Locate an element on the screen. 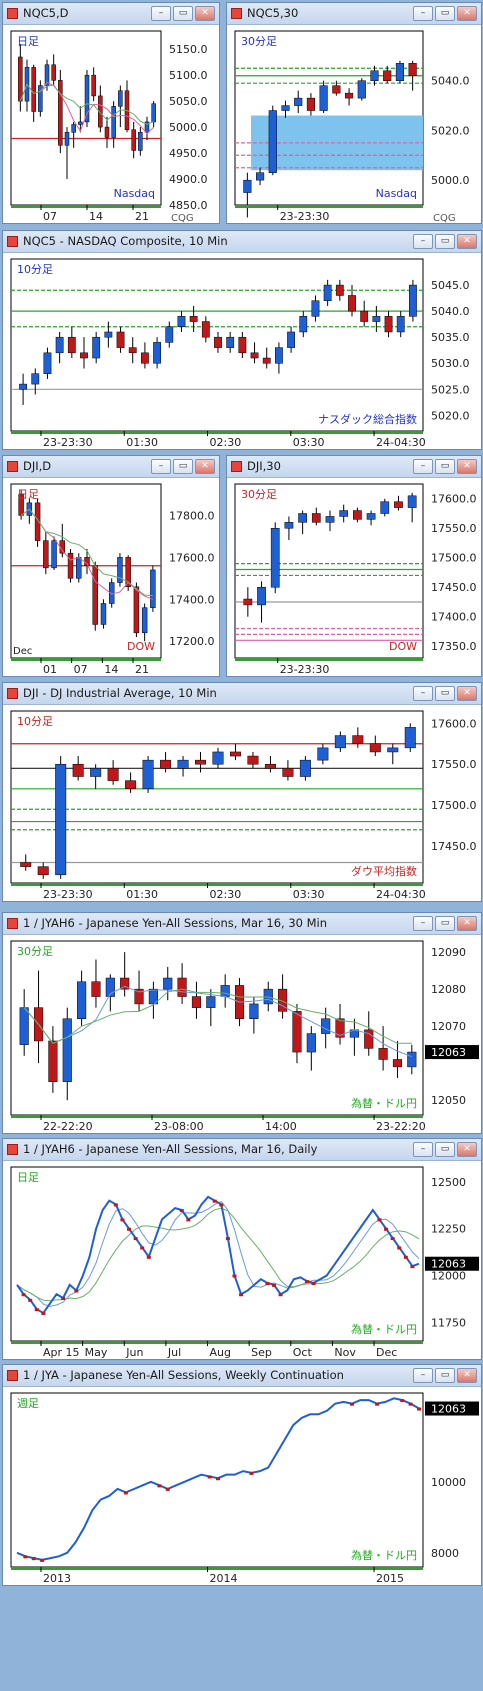 This screenshot has height=1691, width=483. window-titlebar: DJI,D – ▭ ✕ is located at coordinates (111, 467).